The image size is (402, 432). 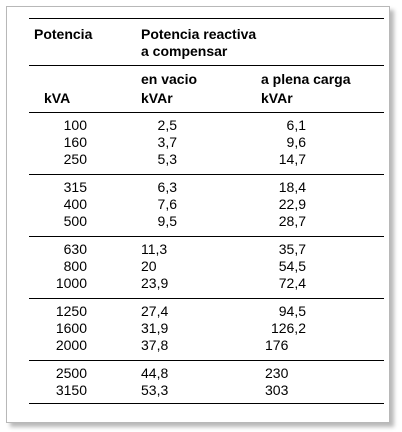 I want to click on table-row: 1000 23,9 72,4, so click(x=198, y=283).